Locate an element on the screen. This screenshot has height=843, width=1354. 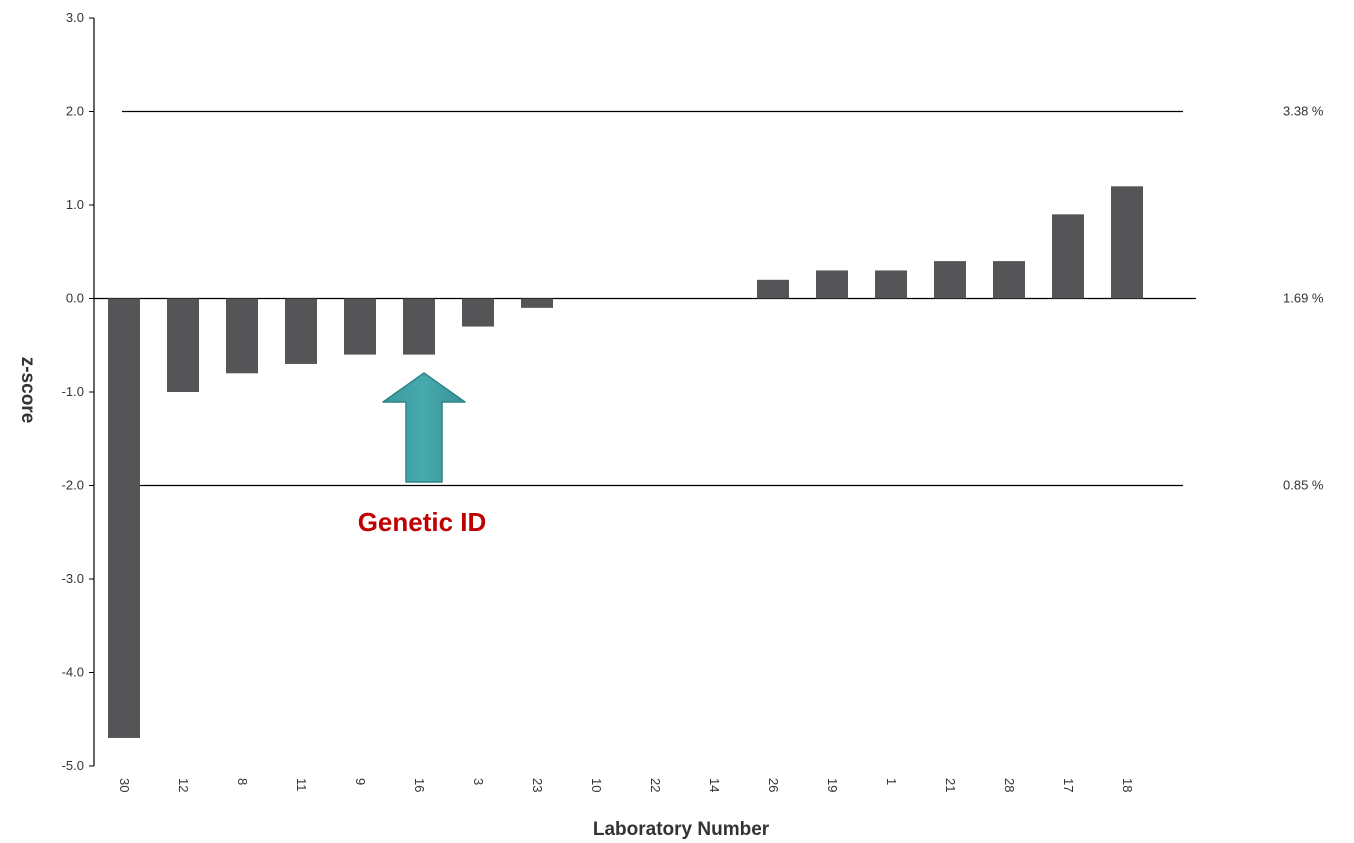
y-axis-title: z-score is located at coordinates (27, 390).